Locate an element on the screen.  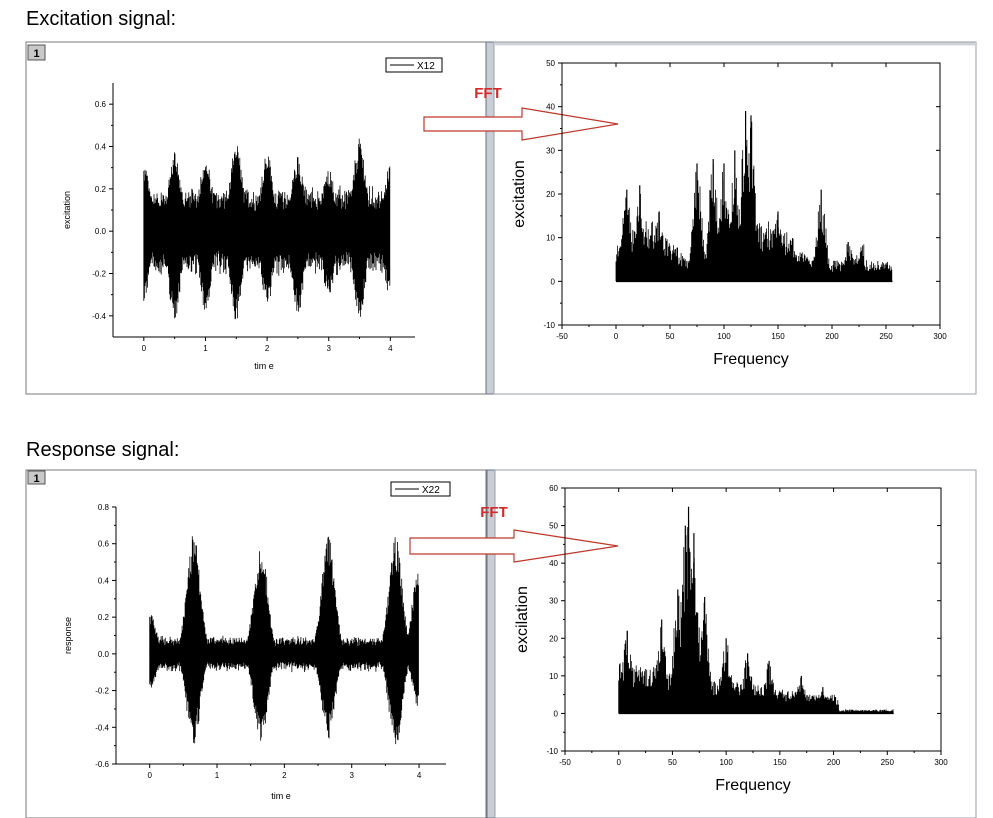
layer-1-button-bottom: 1 is located at coordinates (36, 477).